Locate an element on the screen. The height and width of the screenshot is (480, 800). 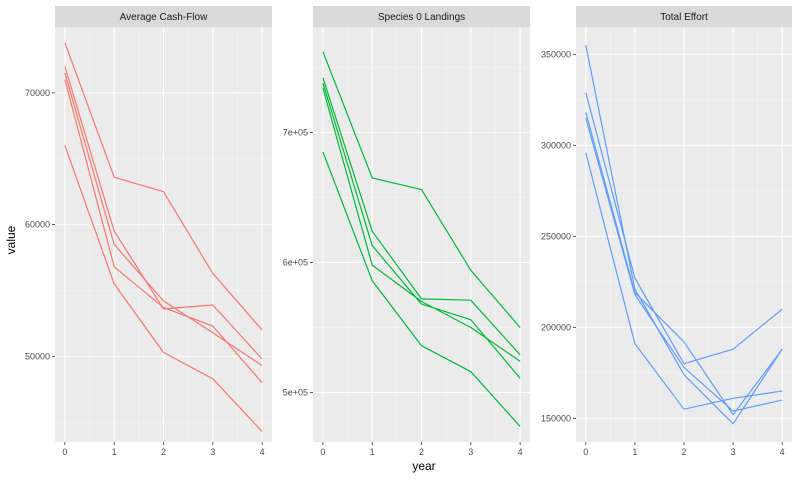
y-tick-label: 5e+05 is located at coordinates (295, 393).